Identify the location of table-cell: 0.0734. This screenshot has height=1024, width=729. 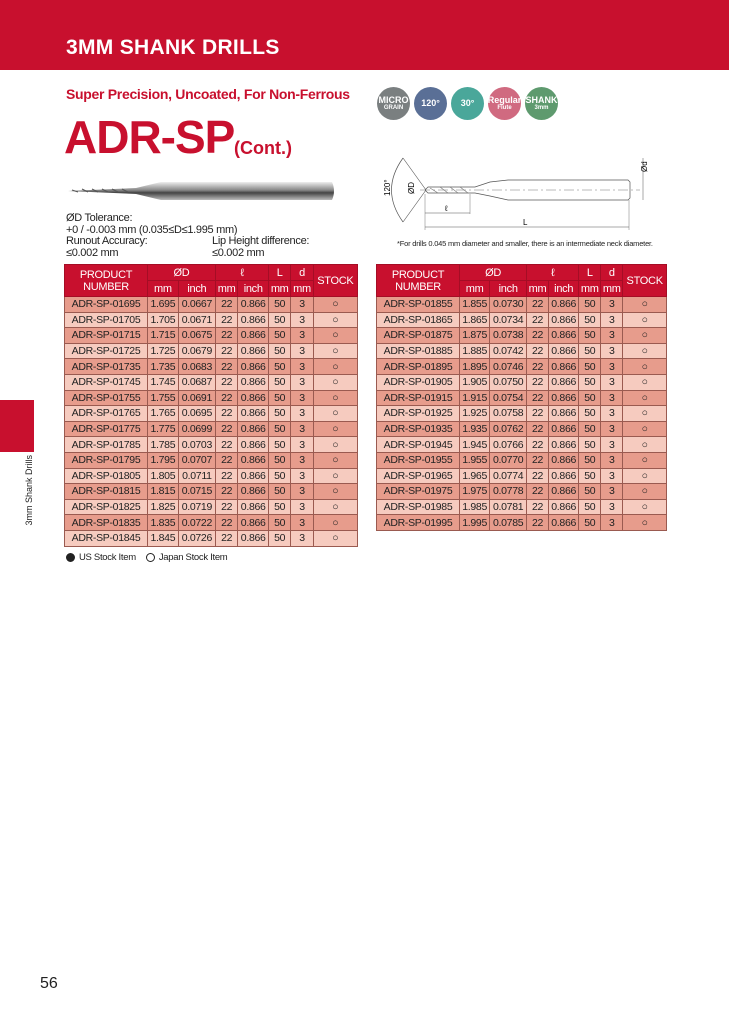
(508, 320).